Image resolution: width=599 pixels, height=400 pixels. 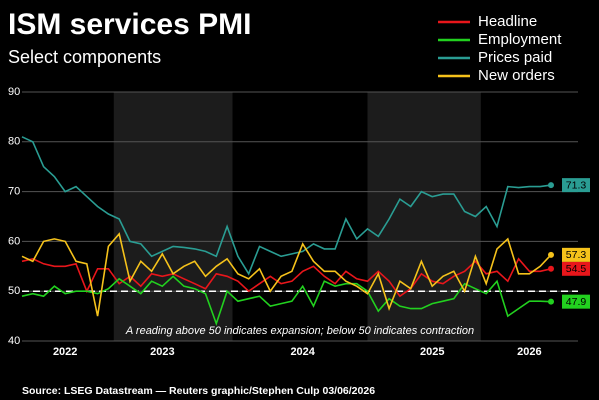 What do you see at coordinates (162, 352) in the screenshot?
I see `x-tick-label: 2023` at bounding box center [162, 352].